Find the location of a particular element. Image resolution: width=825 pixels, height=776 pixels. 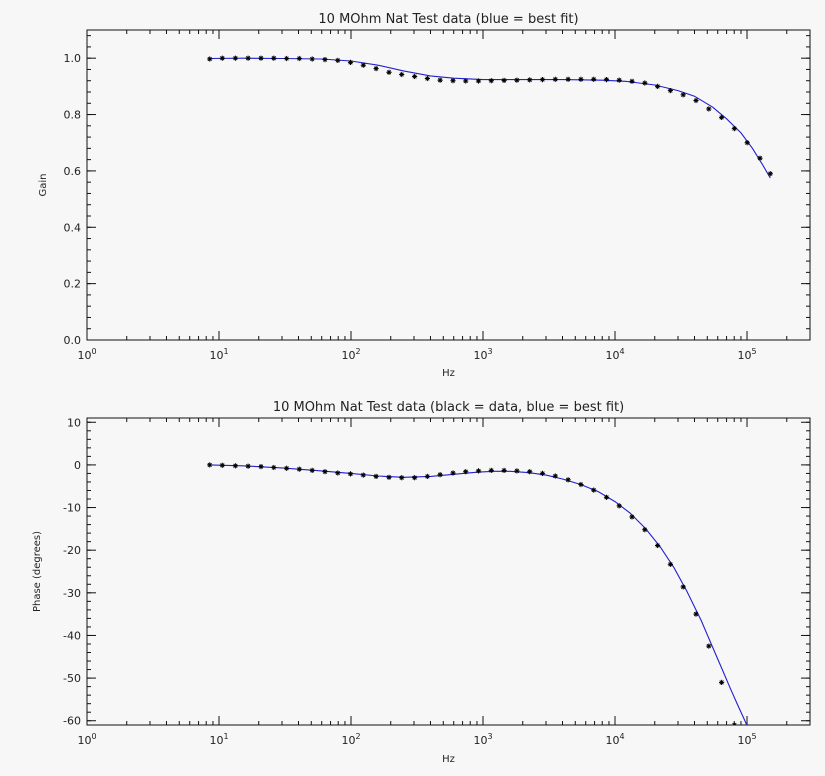

best-fit-line is located at coordinates (490, 118).